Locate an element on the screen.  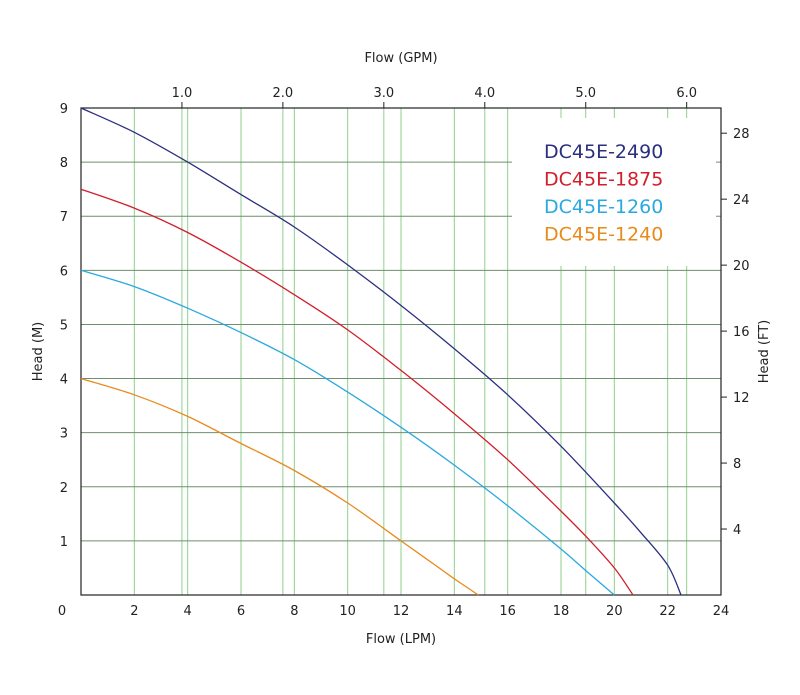
top-tick-label: 4.0 is located at coordinates (484, 93).